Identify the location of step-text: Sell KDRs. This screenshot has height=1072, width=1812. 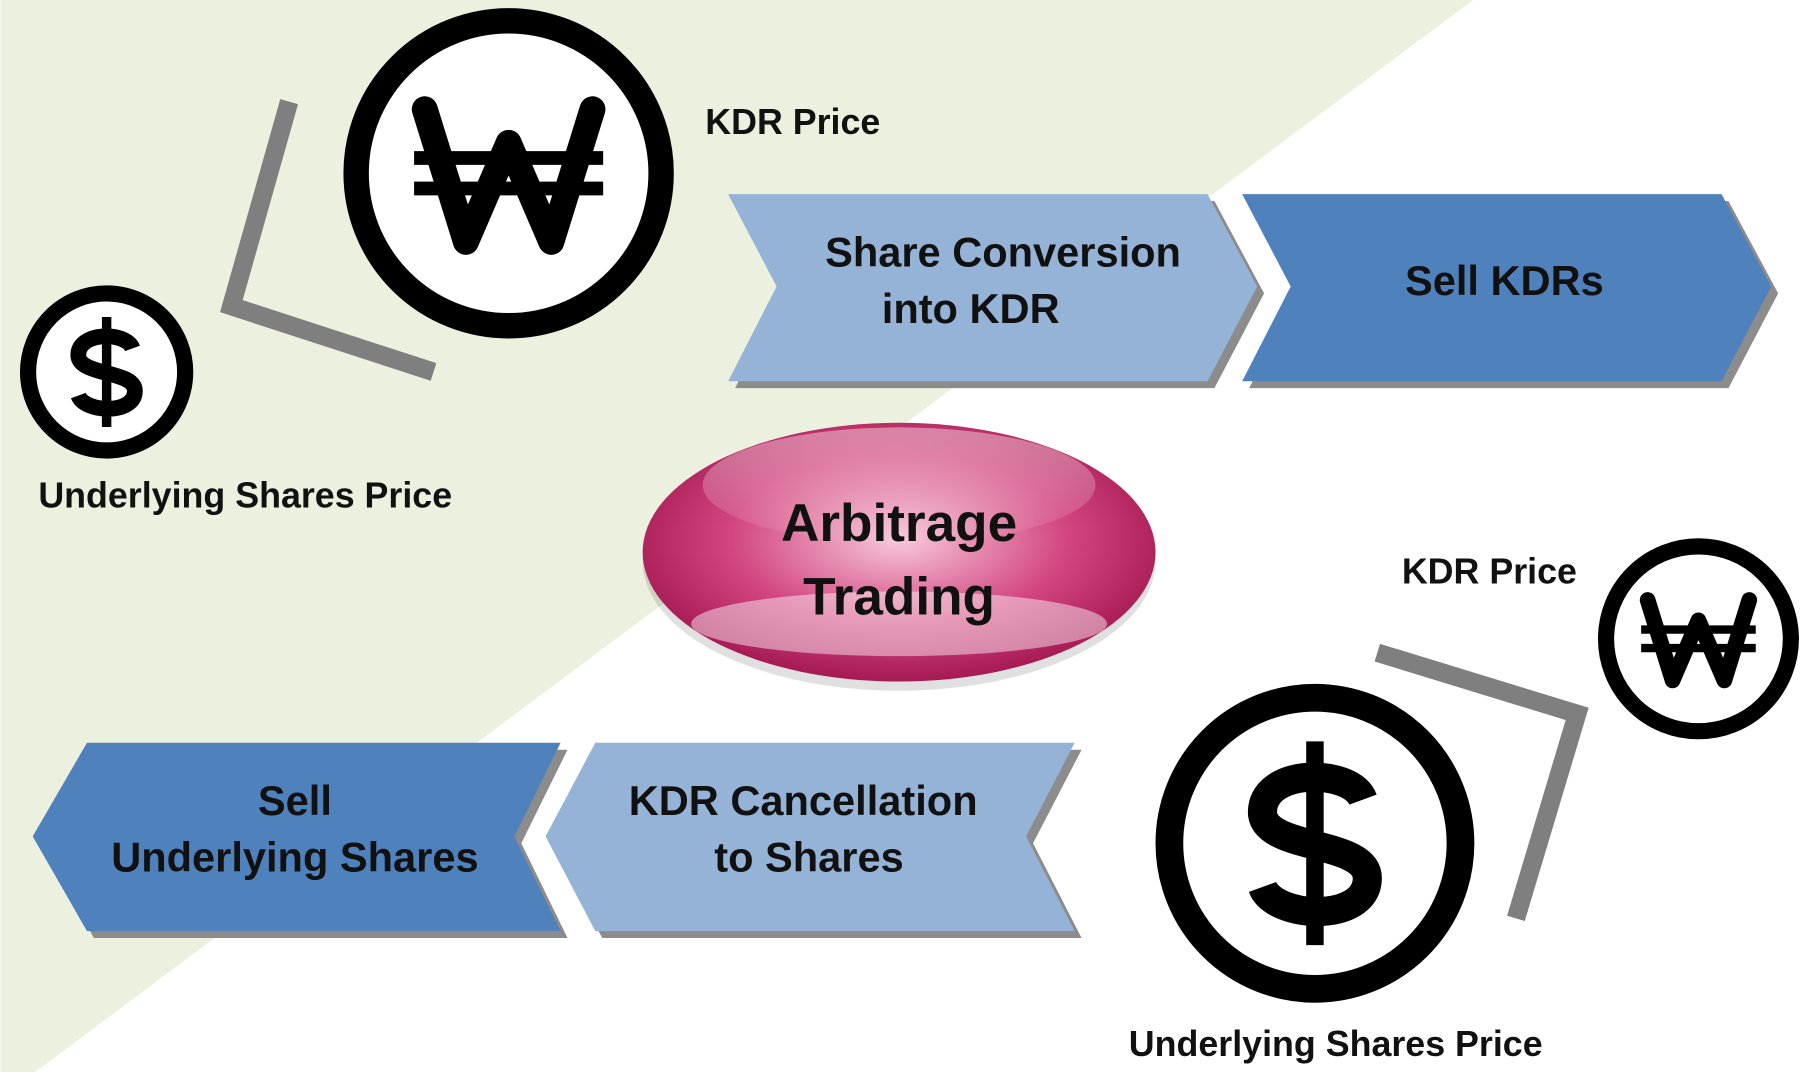
(1504, 280).